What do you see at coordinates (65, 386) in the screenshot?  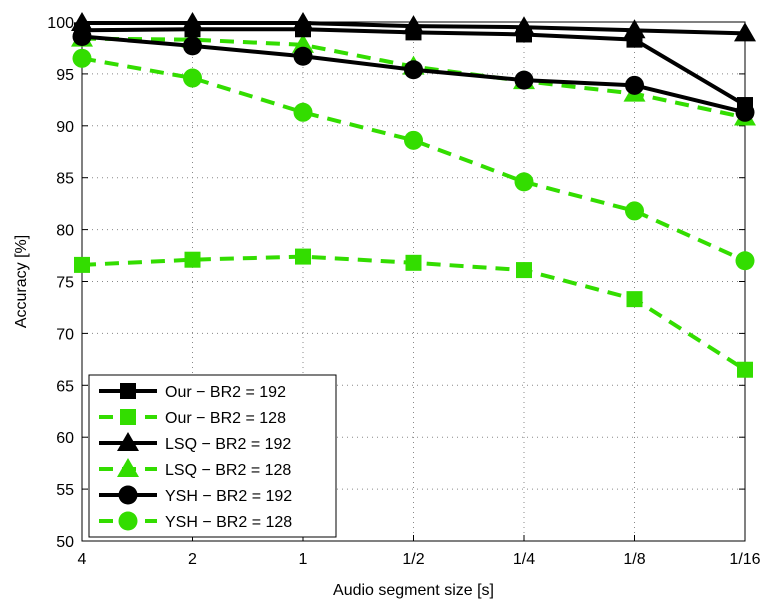 I see `y-tick-label: 65` at bounding box center [65, 386].